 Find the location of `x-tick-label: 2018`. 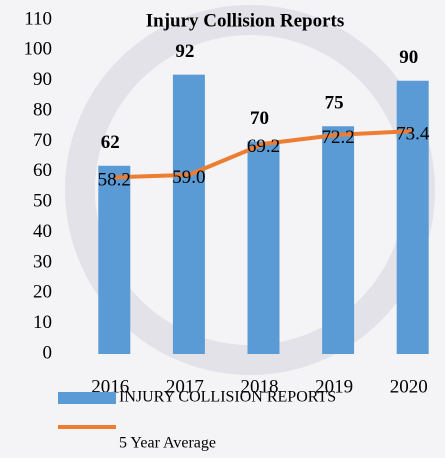

x-tick-label: 2018 is located at coordinates (260, 386).